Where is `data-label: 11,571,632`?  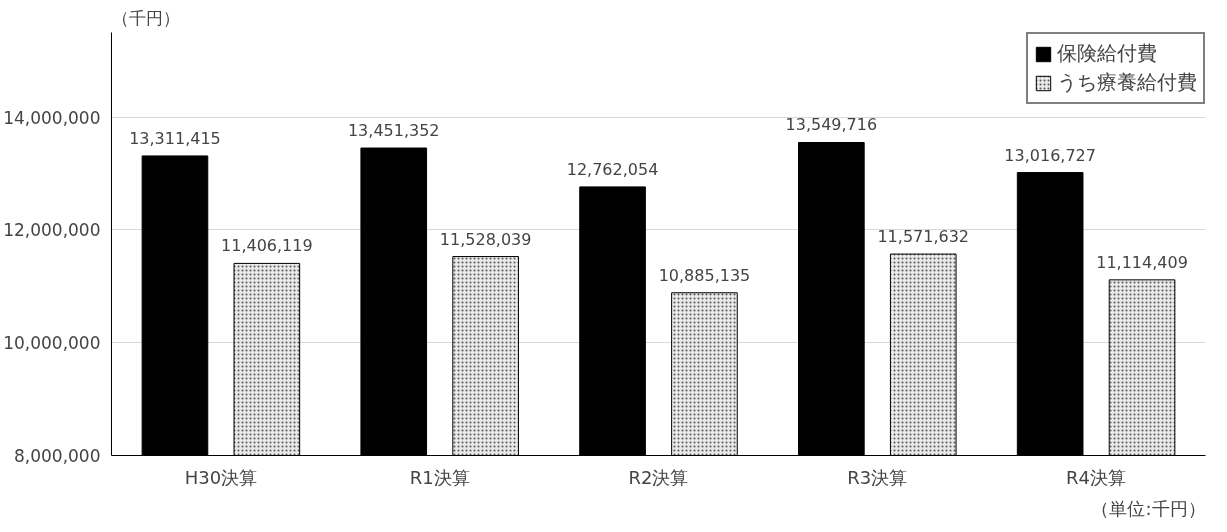 data-label: 11,571,632 is located at coordinates (923, 237).